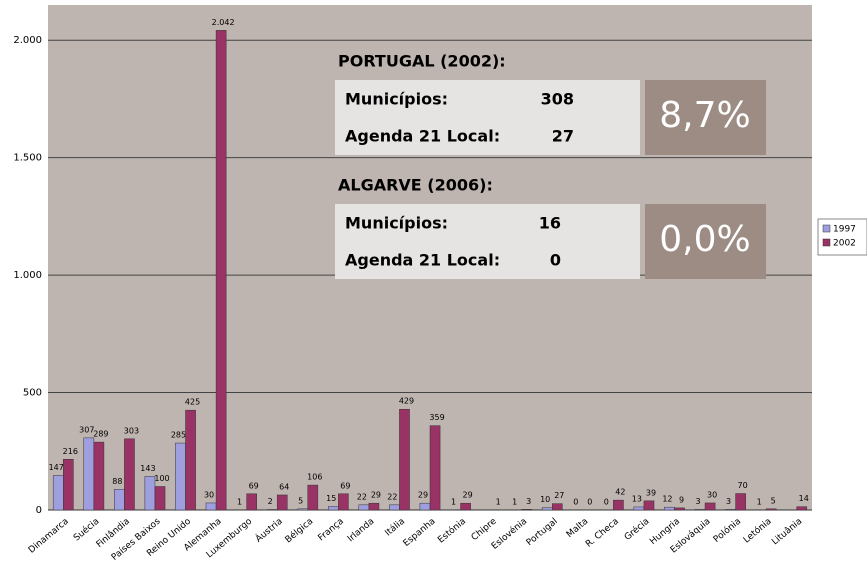  What do you see at coordinates (637, 498) in the screenshot?
I see `value-label: 13` at bounding box center [637, 498].